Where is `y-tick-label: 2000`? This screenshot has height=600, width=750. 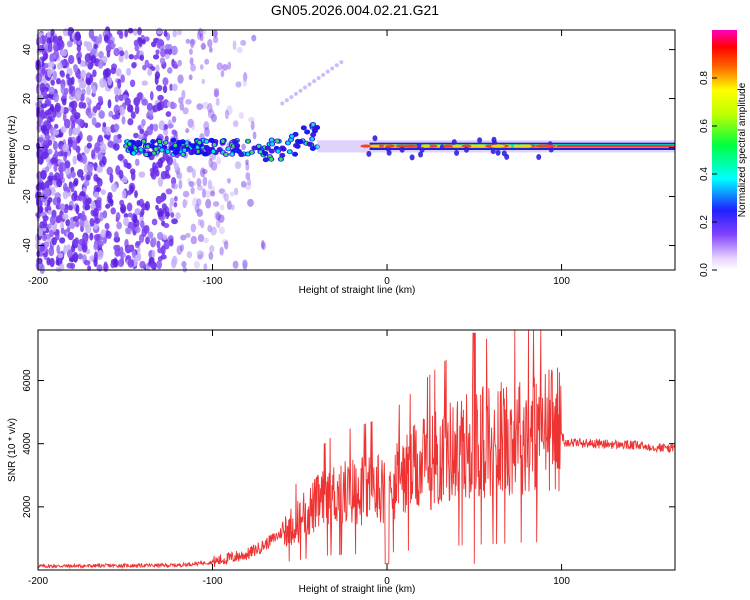 y-tick-label: 2000 is located at coordinates (27, 506).